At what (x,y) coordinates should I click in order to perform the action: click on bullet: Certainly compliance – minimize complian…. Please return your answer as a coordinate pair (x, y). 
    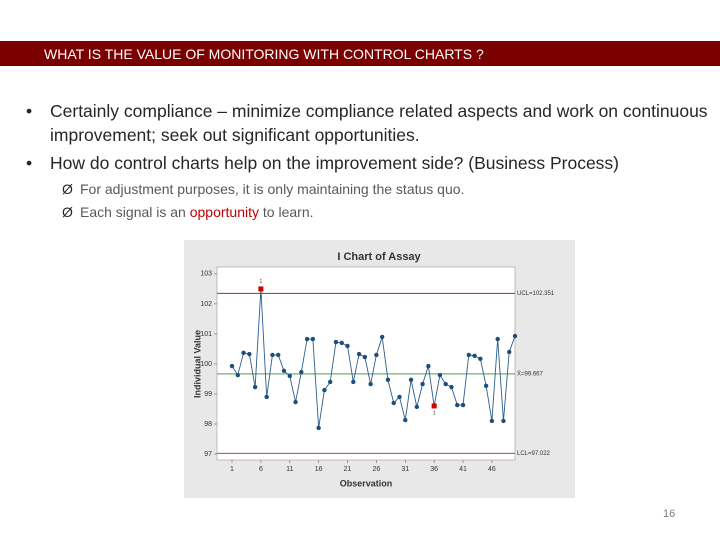
    Looking at the image, I should click on (370, 123).